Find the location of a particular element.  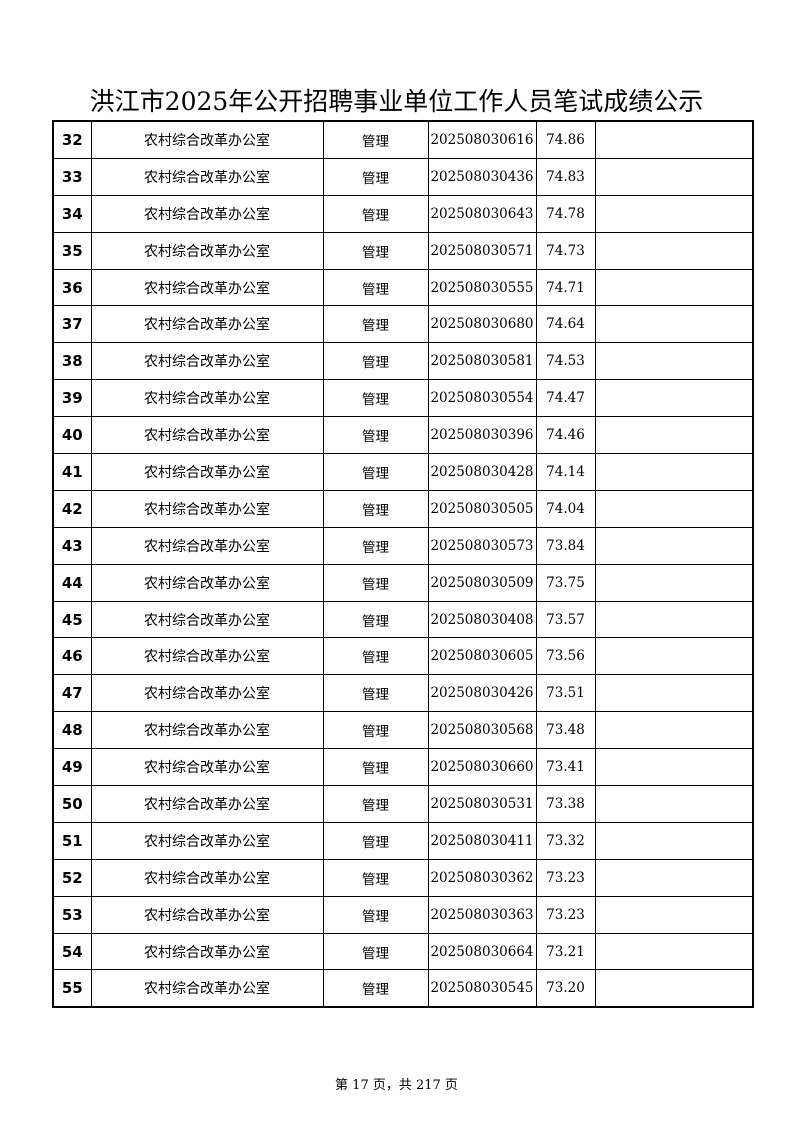

ticket-number-cell: 202508030545 is located at coordinates (482, 988).